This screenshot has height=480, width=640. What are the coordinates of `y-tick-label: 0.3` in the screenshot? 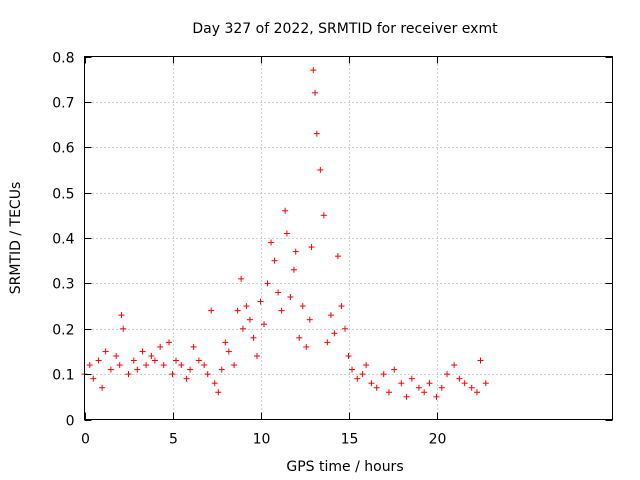 It's located at (63, 285).